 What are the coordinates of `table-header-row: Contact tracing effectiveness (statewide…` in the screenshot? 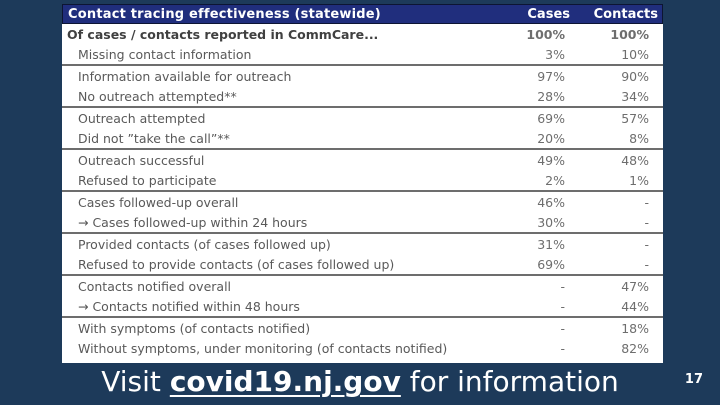 It's located at (362, 14).